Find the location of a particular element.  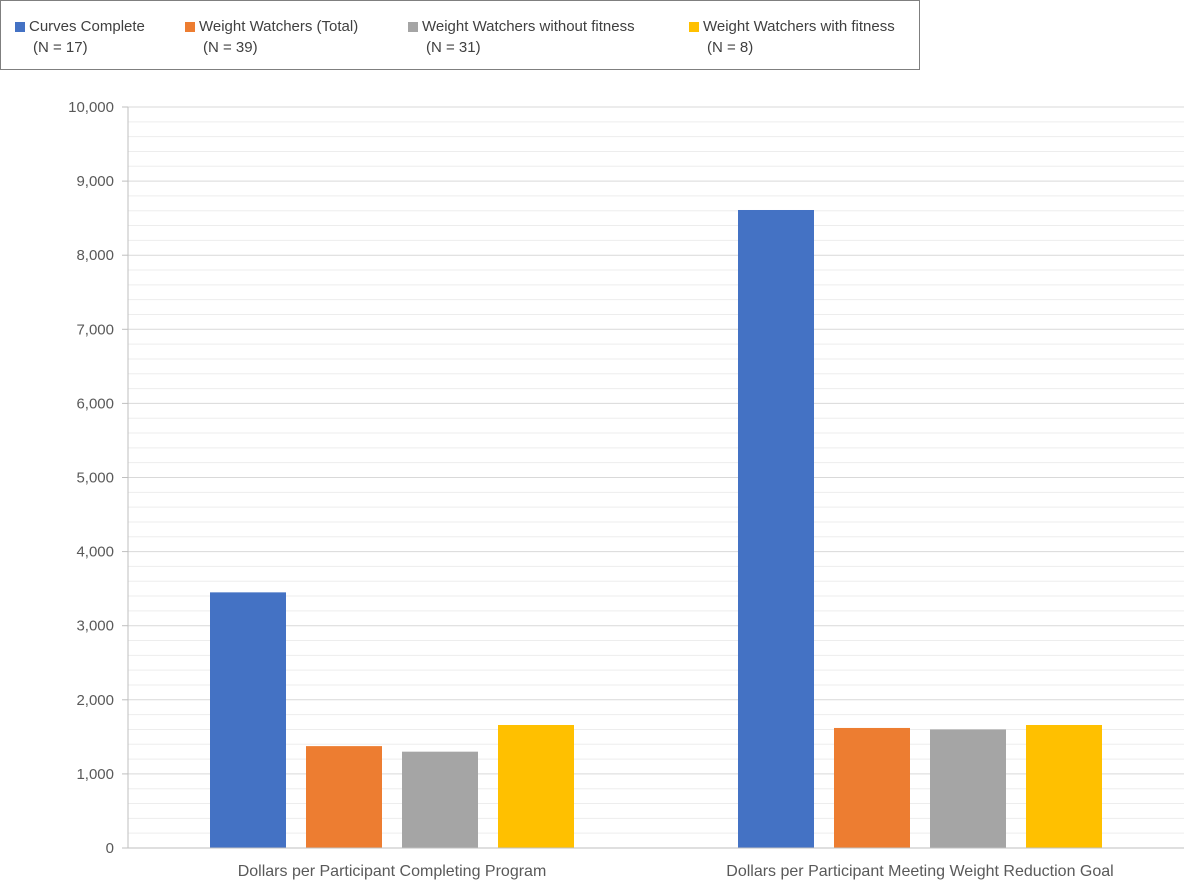

y-tick-label: 2,000 is located at coordinates (95, 700).